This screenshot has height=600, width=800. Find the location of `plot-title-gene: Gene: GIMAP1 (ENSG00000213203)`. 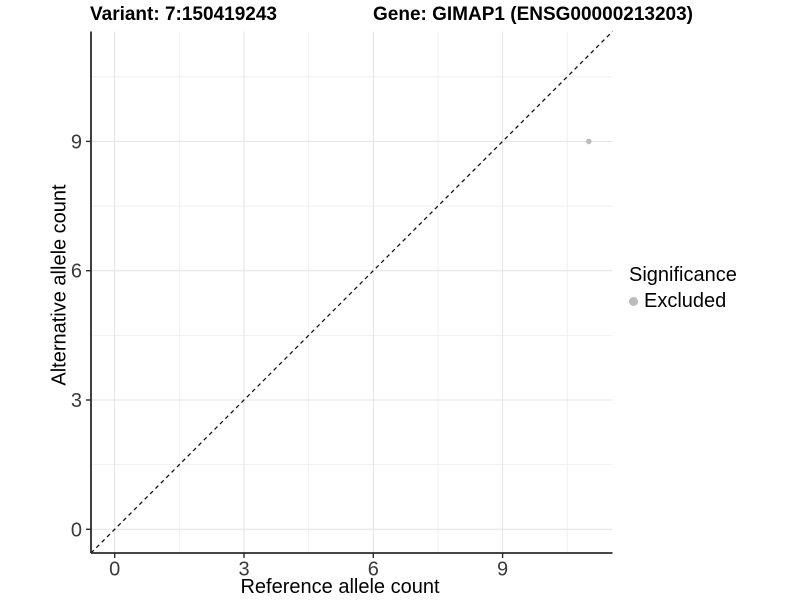

plot-title-gene: Gene: GIMAP1 (ENSG00000213203) is located at coordinates (533, 14).